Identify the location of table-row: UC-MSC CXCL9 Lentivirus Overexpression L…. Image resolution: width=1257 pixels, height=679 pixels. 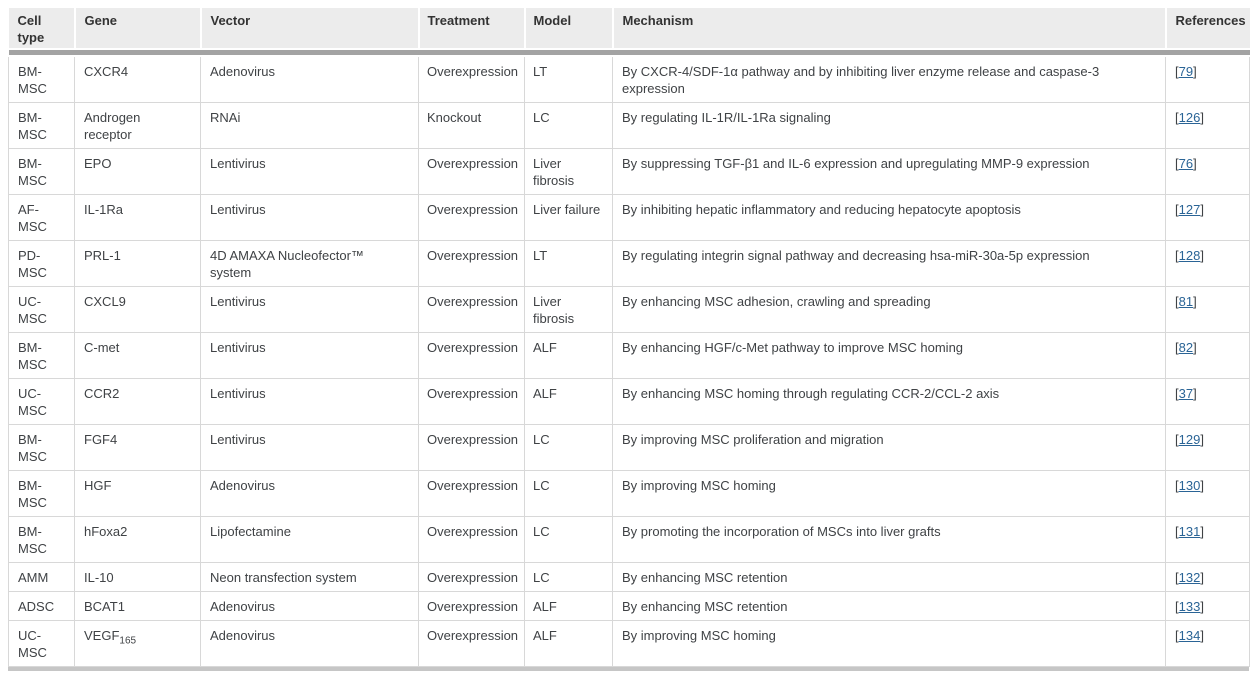
(629, 309).